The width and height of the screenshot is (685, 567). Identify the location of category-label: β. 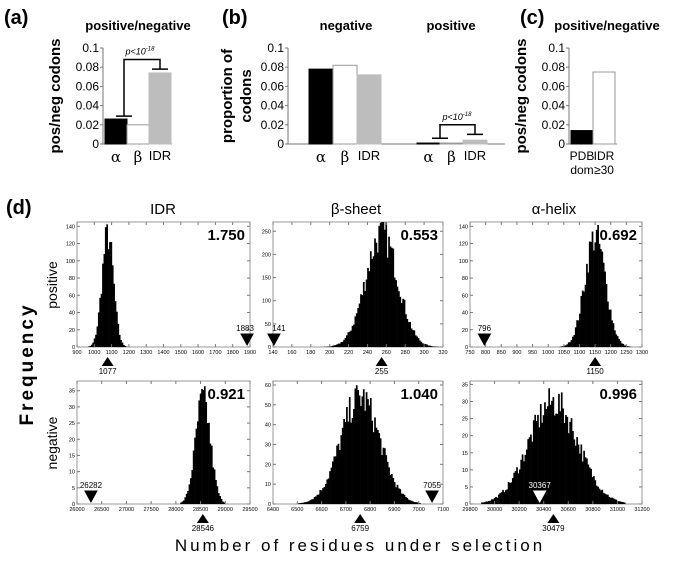
(451, 157).